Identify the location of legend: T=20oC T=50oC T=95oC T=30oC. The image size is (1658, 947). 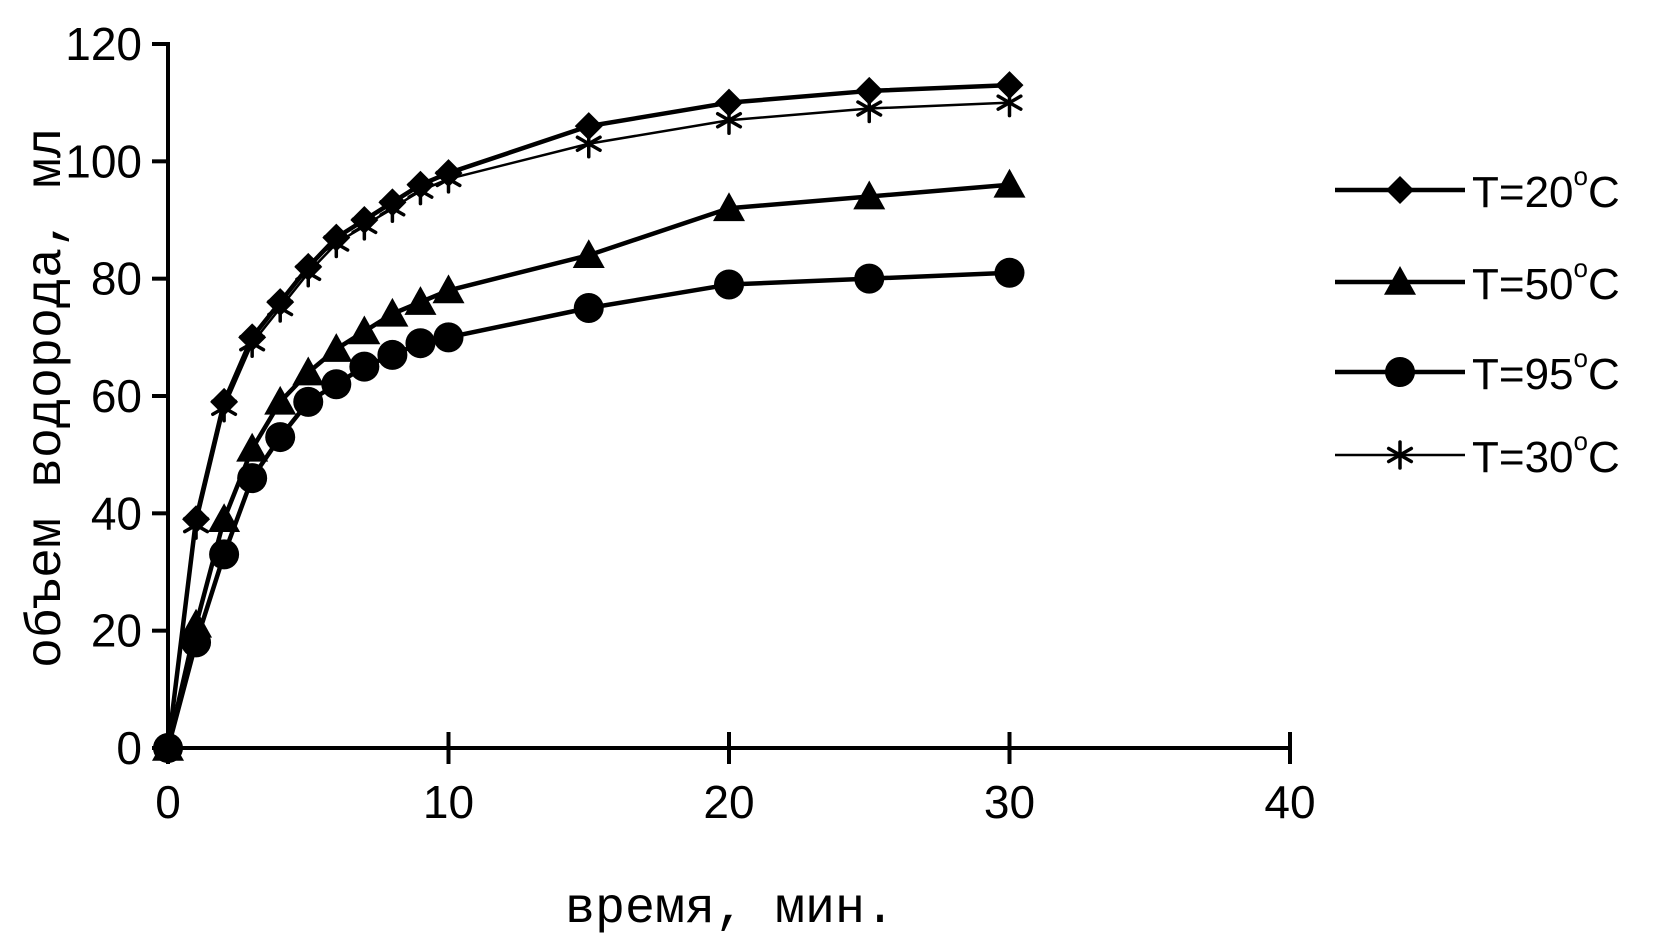
(1477, 321).